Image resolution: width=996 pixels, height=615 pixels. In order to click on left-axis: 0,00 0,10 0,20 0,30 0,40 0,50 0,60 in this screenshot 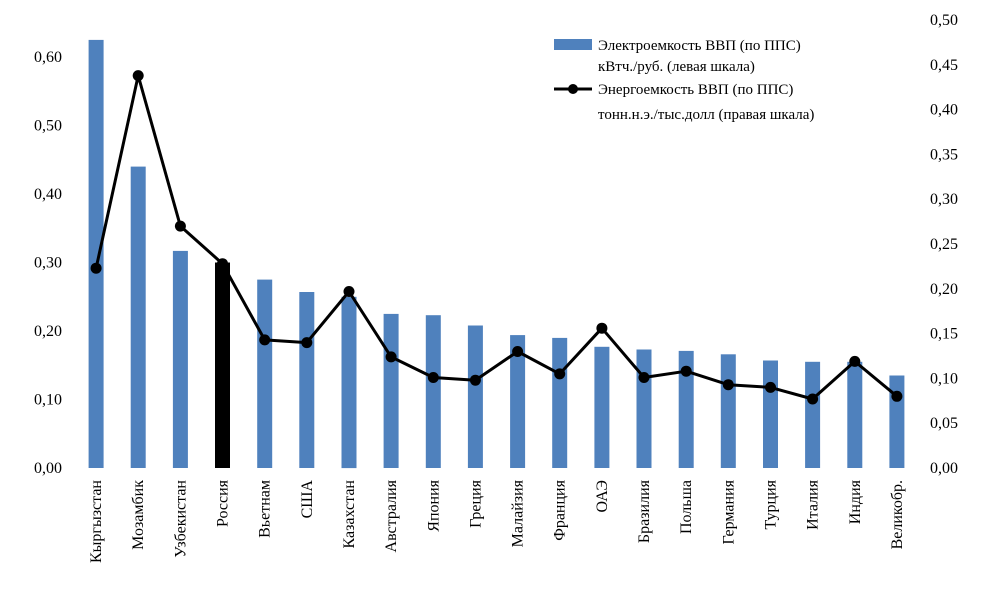, I will do `click(48, 263)`.